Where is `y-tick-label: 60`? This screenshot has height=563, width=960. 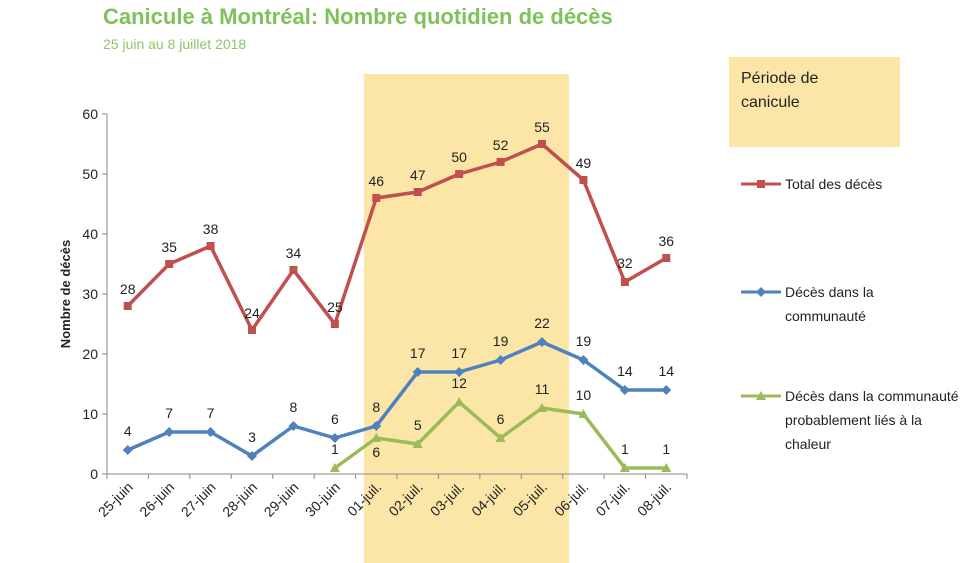 y-tick-label: 60 is located at coordinates (90, 114).